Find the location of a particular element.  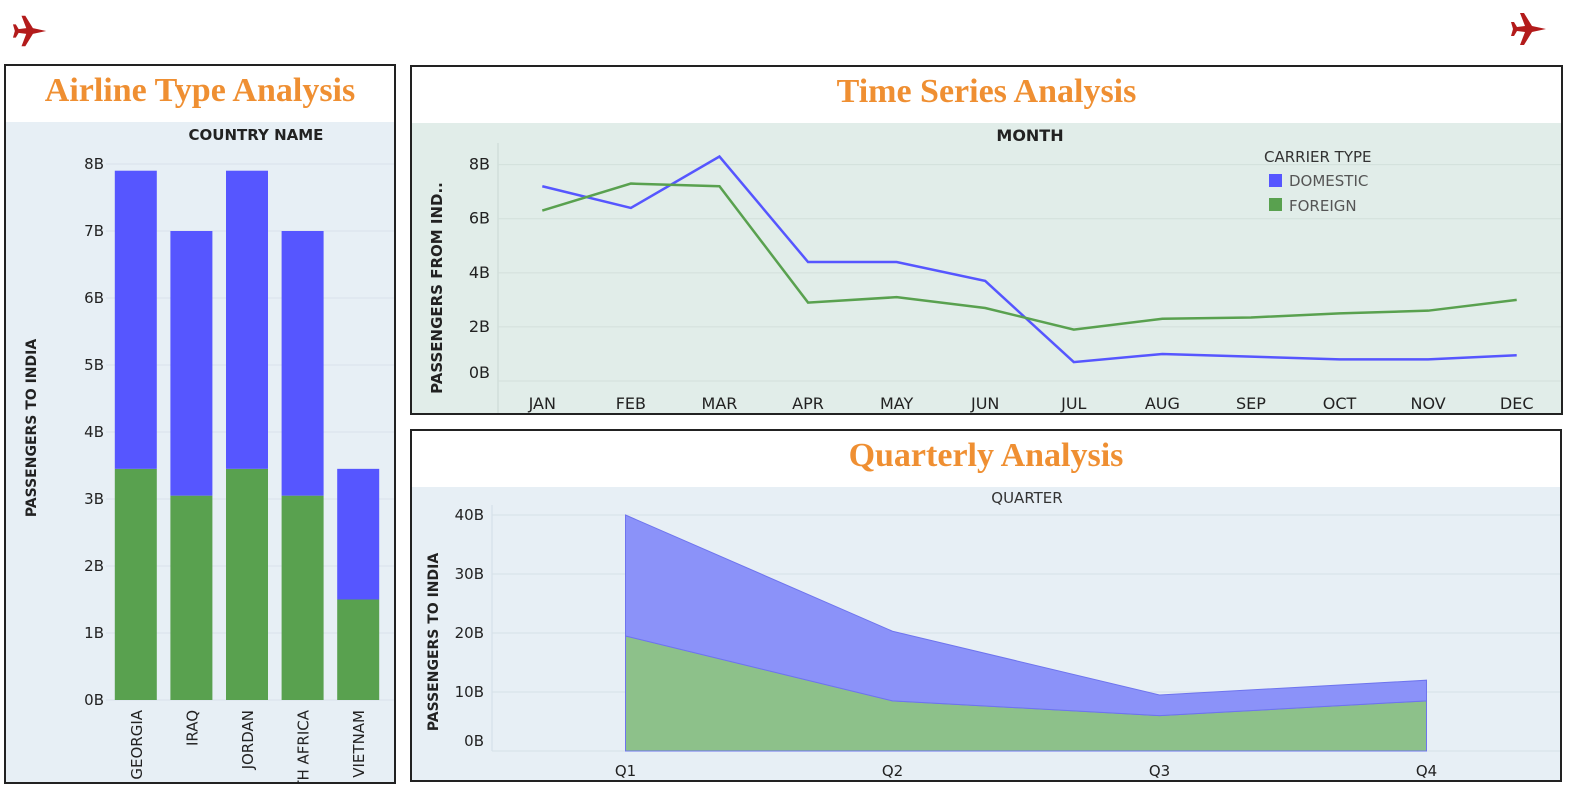

x-tick-label: GEORGIA is located at coordinates (137, 744).